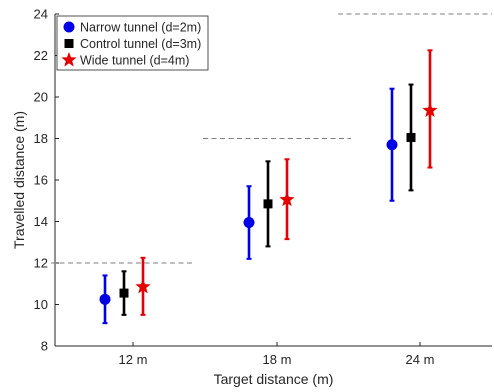 The width and height of the screenshot is (494, 392). I want to click on legend-label: Narrow tunnel (d=2m), so click(140, 28).